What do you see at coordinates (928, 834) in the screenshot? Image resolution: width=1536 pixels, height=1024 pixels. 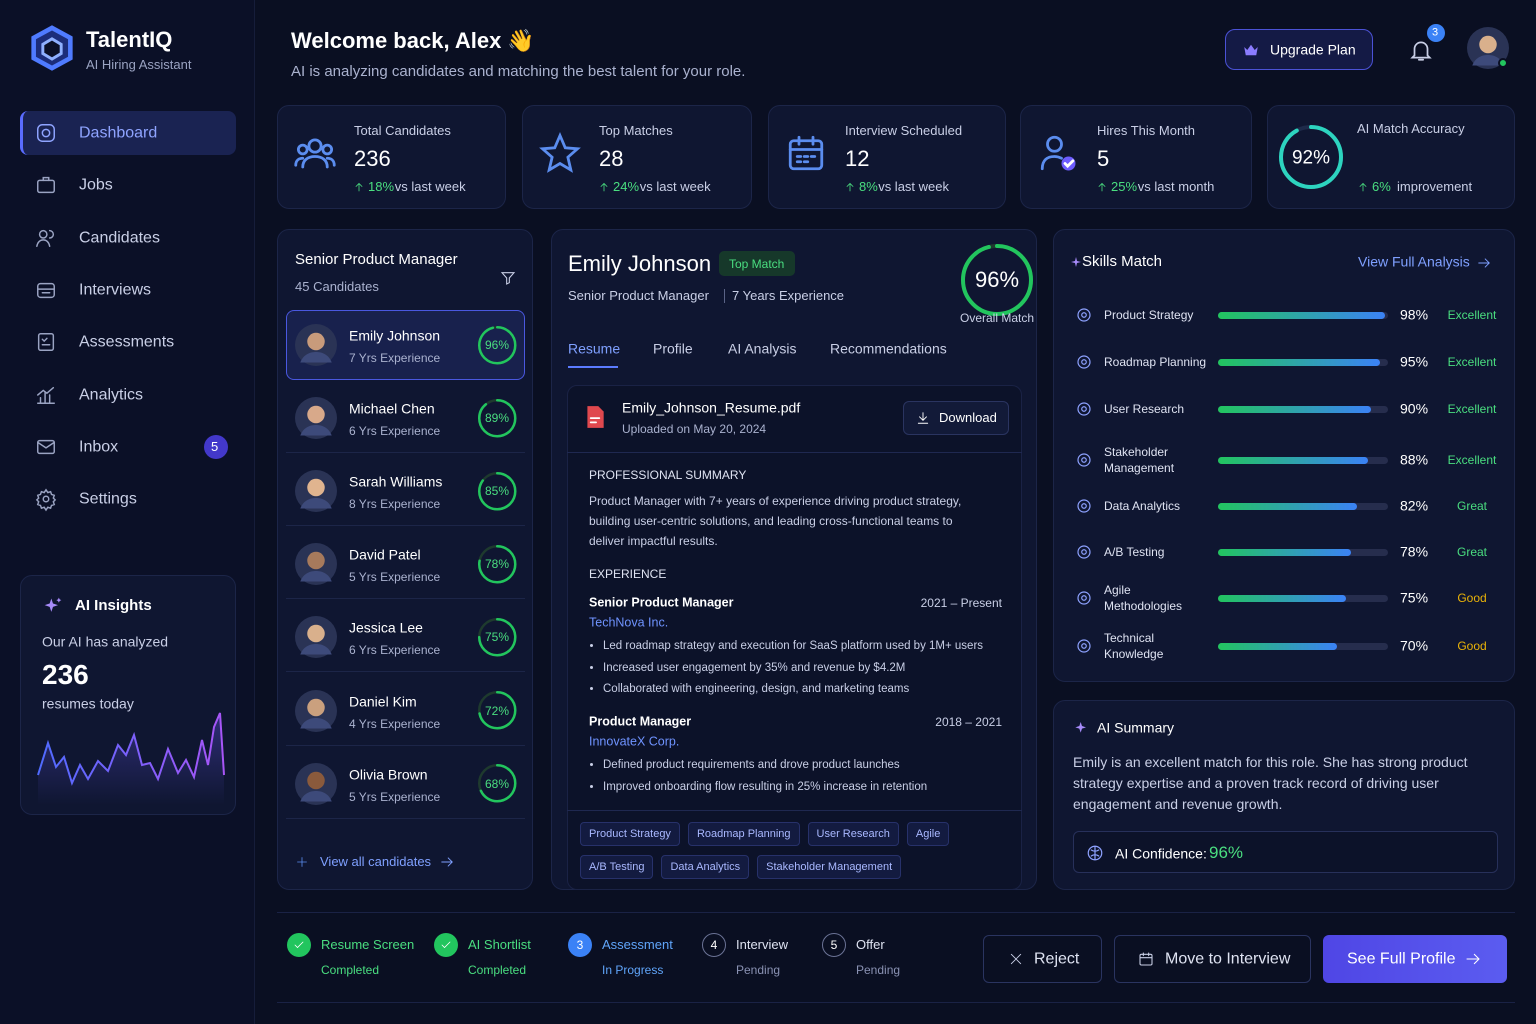 I see `skill-tag: Agile` at bounding box center [928, 834].